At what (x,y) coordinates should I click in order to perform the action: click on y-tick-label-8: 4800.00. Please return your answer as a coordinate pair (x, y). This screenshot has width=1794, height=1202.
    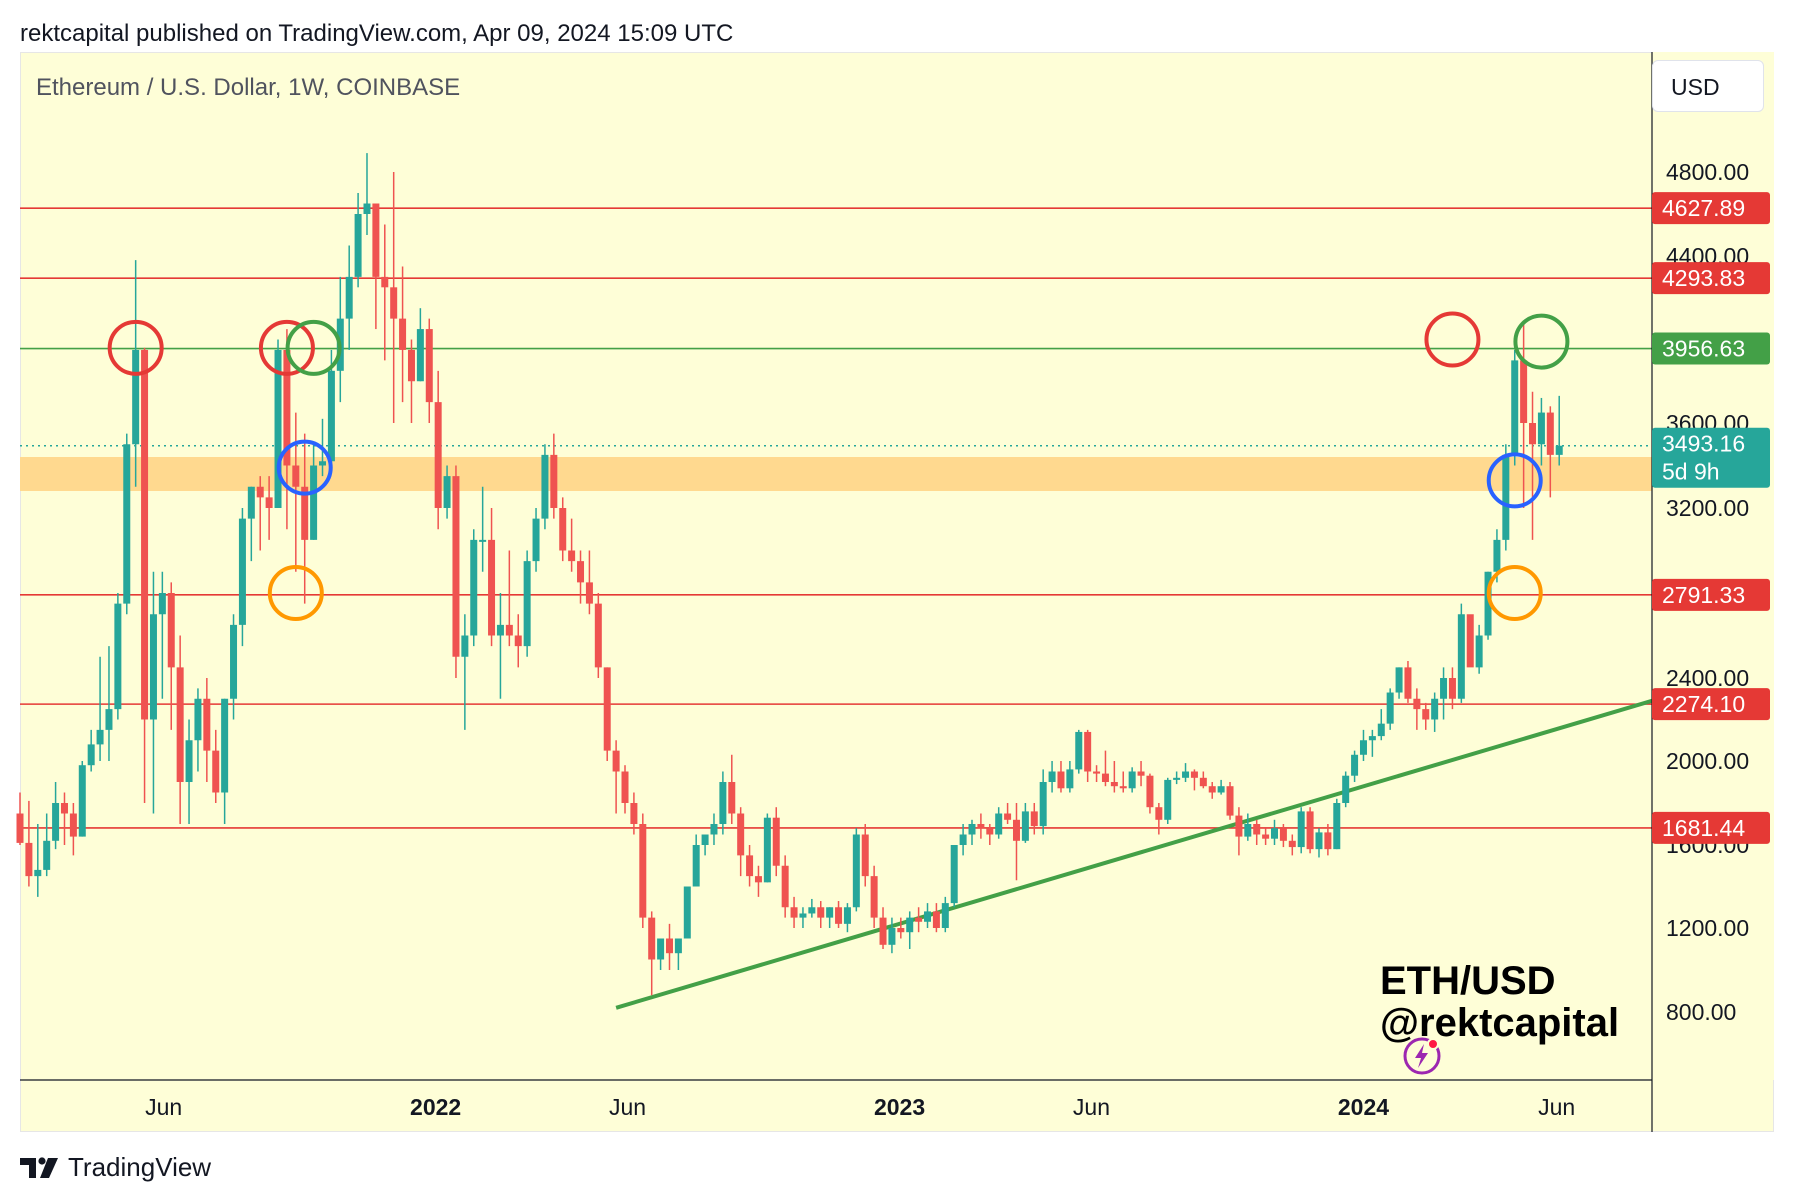
    Looking at the image, I should click on (1707, 172).